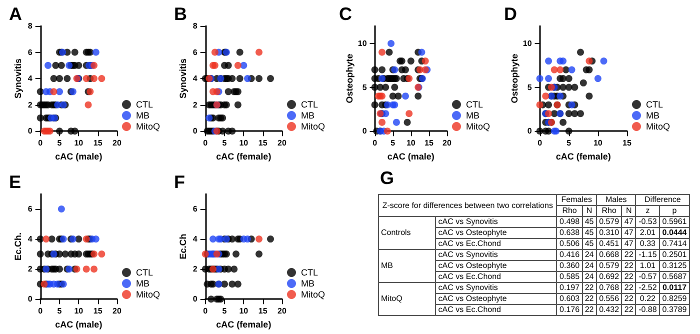  What do you see at coordinates (349, 79) in the screenshot?
I see `y-axis-title: Osteophyte` at bounding box center [349, 79].